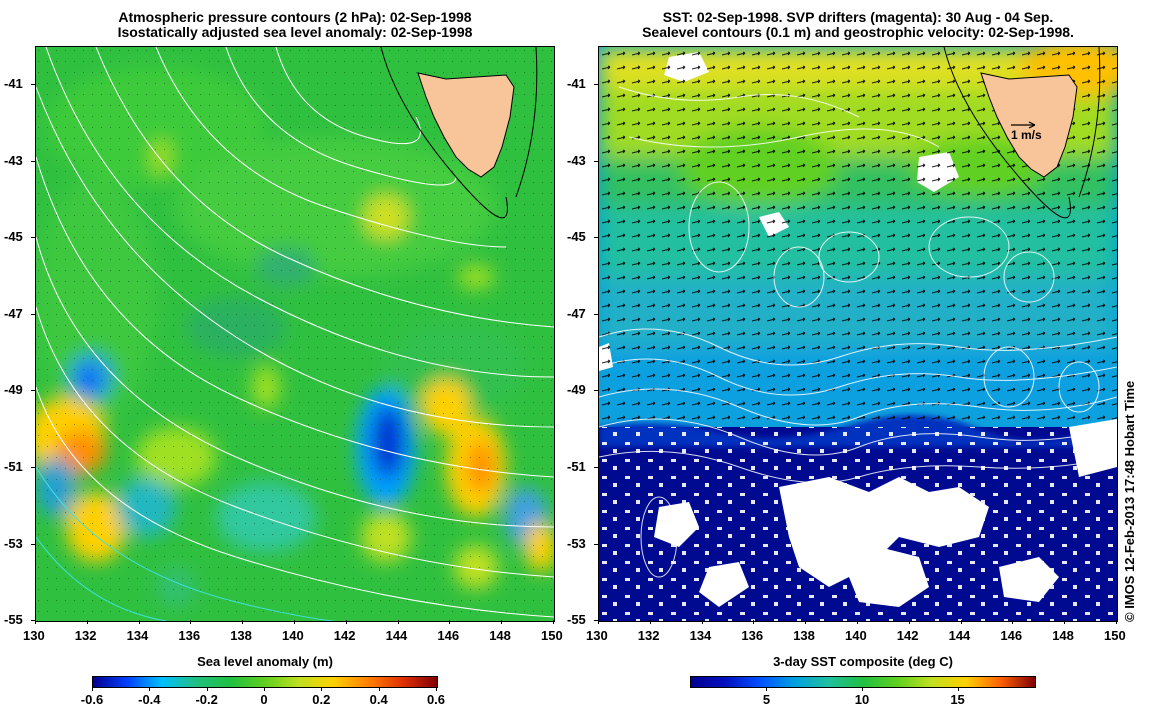 This screenshot has width=1150, height=710. What do you see at coordinates (957, 699) in the screenshot?
I see `right-colorbar-tick: 15` at bounding box center [957, 699].